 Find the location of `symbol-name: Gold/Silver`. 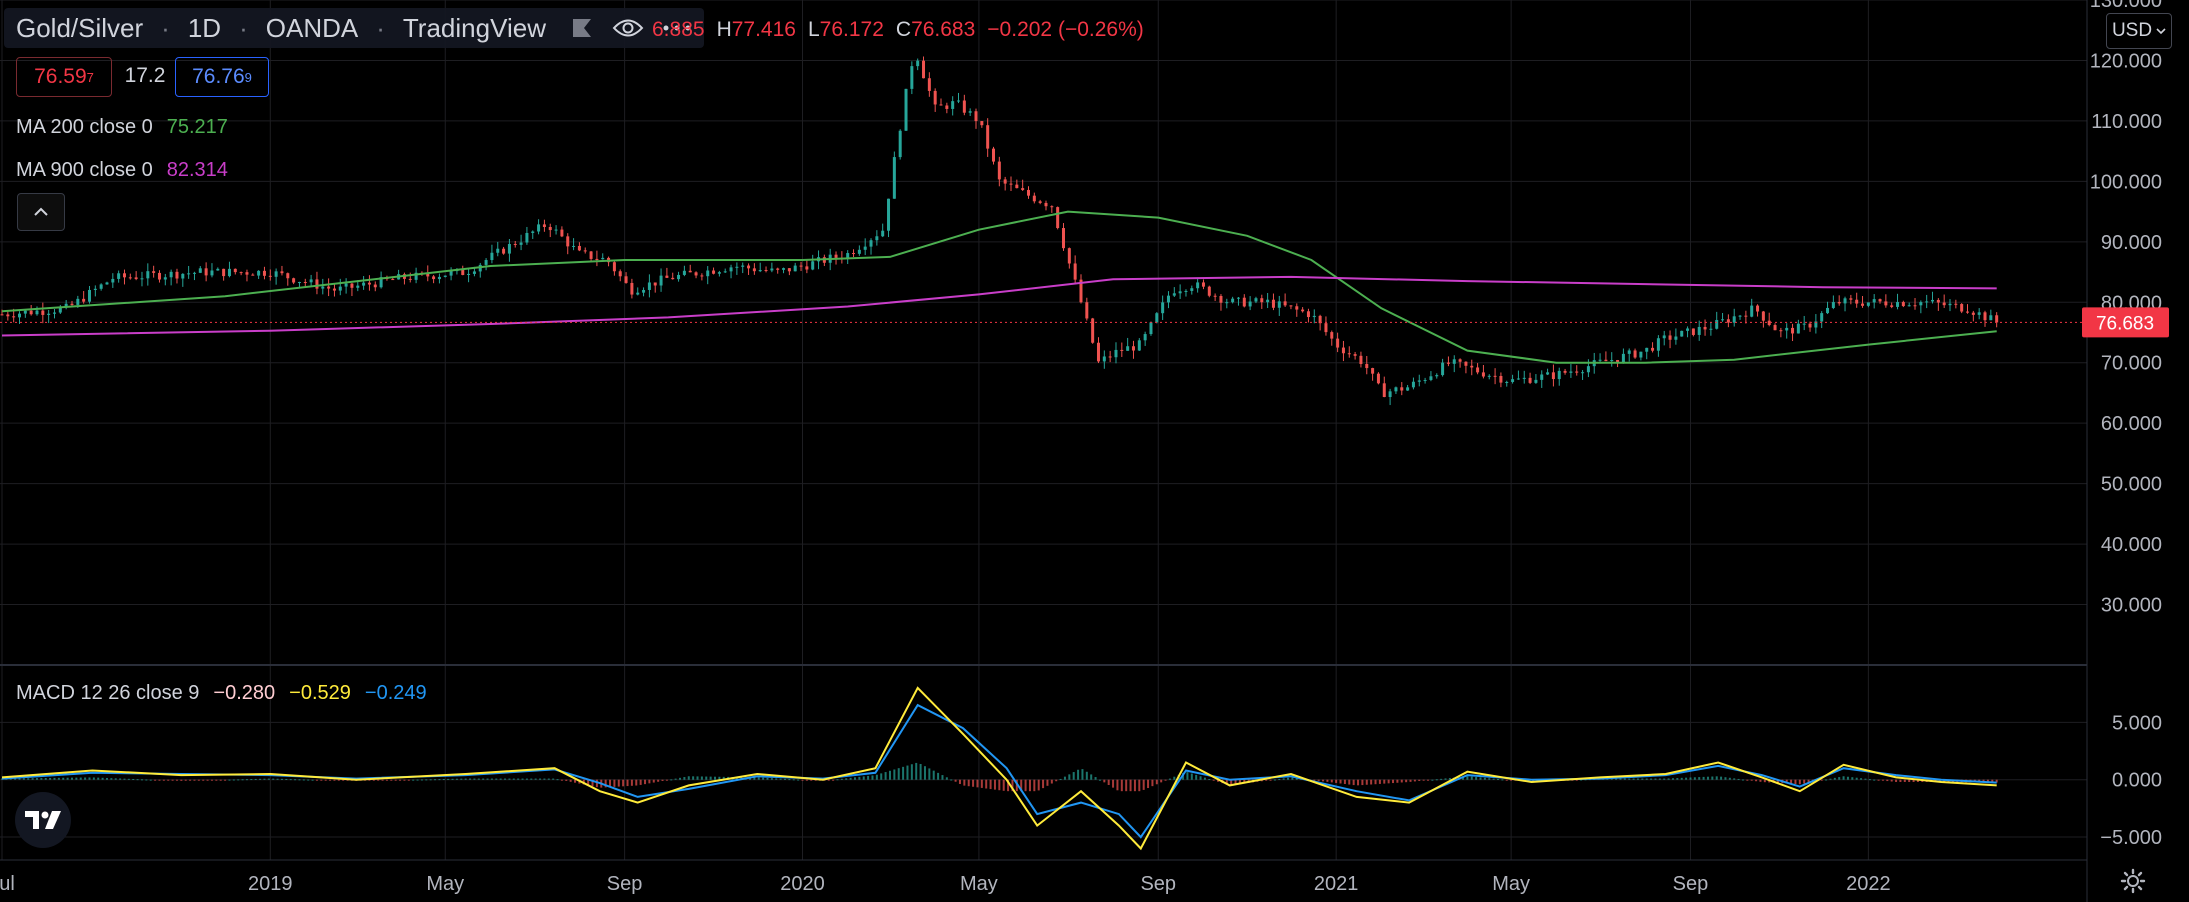

symbol-name: Gold/Silver is located at coordinates (80, 27).